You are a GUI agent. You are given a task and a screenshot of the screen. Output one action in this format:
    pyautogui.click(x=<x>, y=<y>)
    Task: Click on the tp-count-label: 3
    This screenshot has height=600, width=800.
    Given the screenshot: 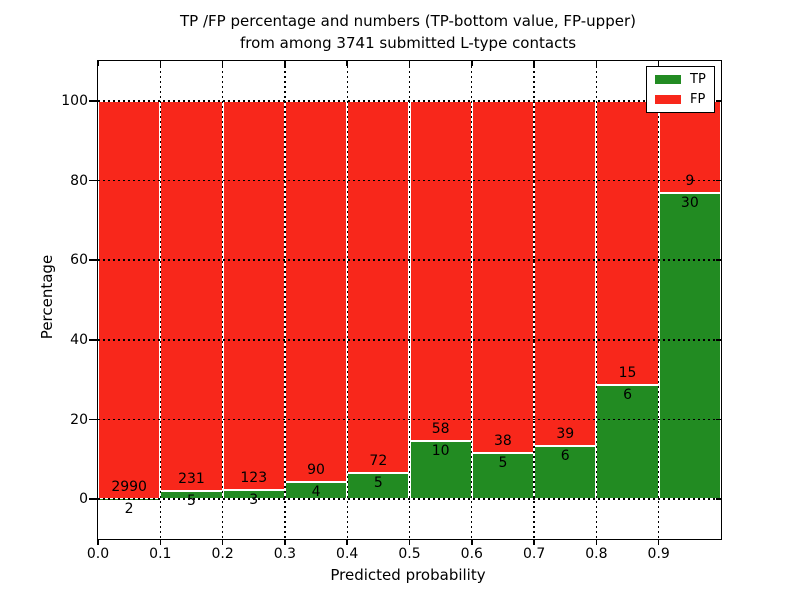 What is the action you would take?
    pyautogui.click(x=254, y=499)
    